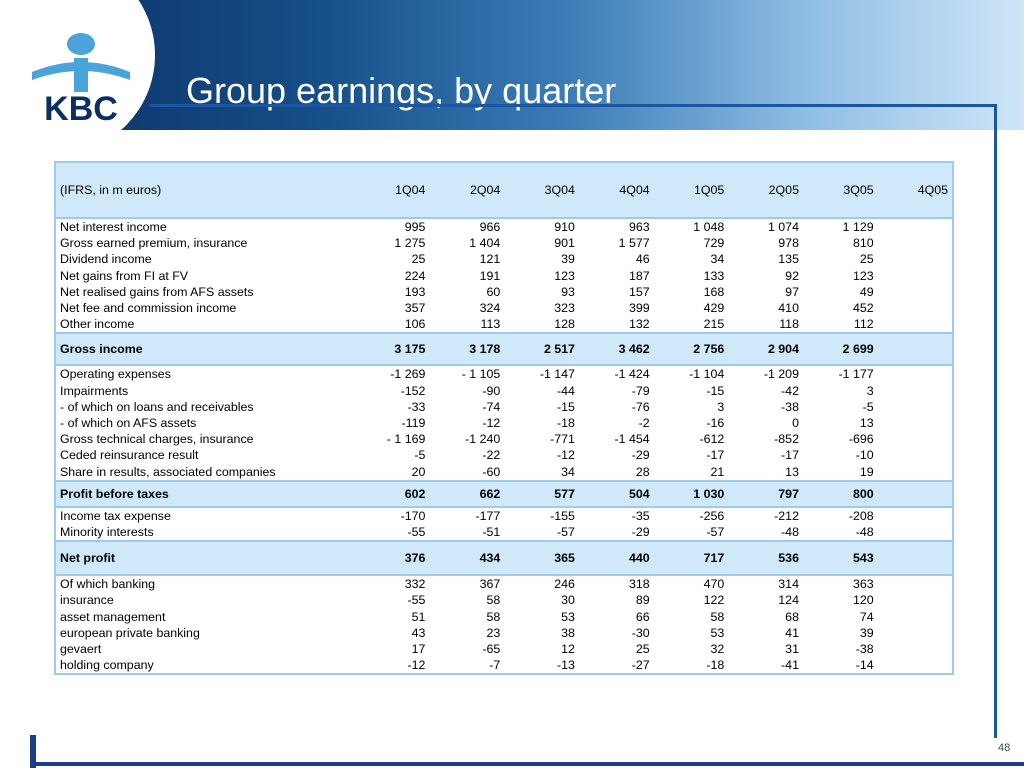 This screenshot has width=1024, height=768. I want to click on net-profit-row: Net profit 376 434 365 440 717 536 543, so click(504, 558).